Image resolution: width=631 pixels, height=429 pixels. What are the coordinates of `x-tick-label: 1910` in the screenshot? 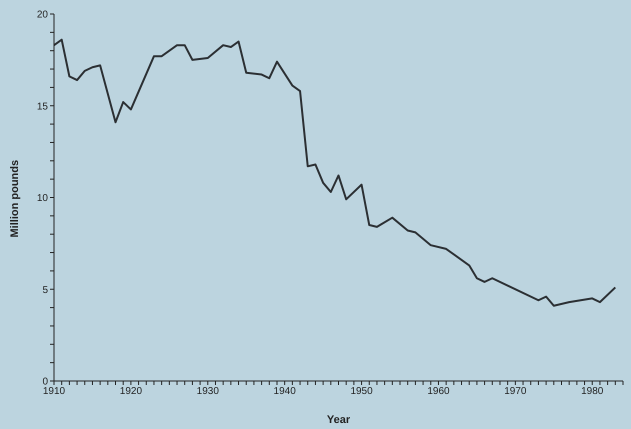 It's located at (54, 392).